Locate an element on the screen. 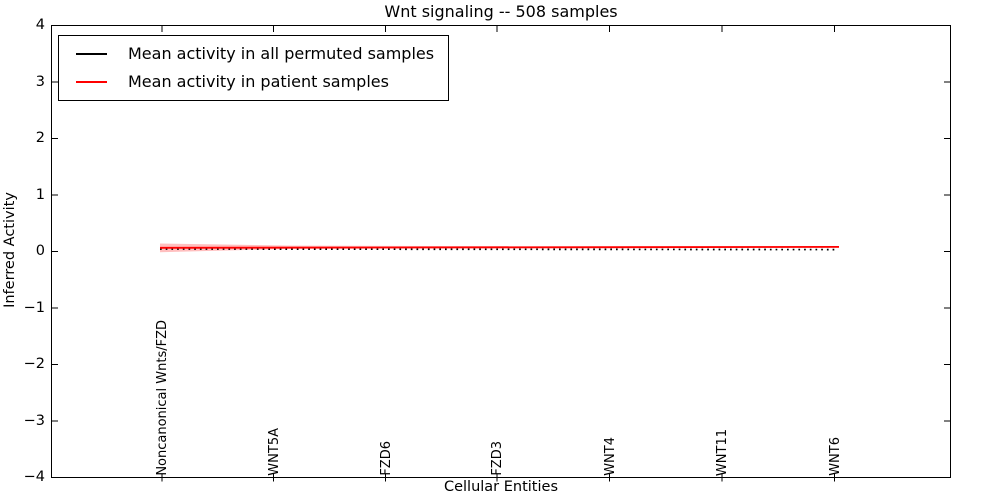 The height and width of the screenshot is (500, 1000). y-tick-label: −1 is located at coordinates (34, 308).